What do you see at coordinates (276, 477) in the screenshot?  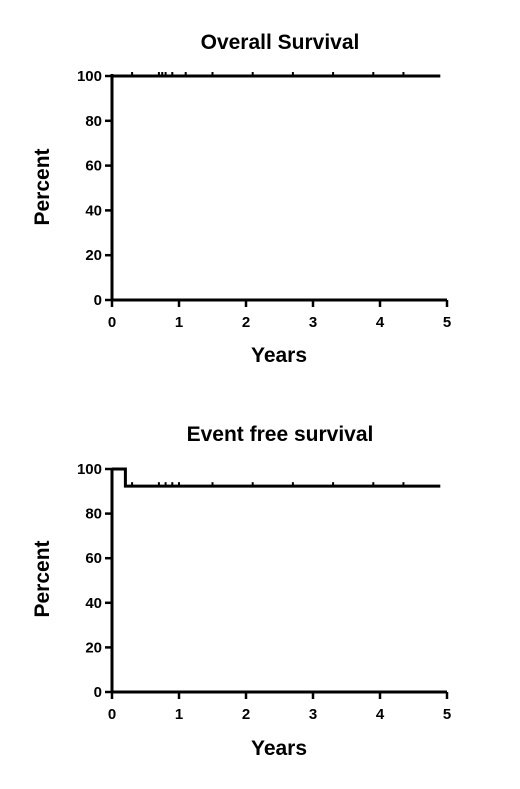 I see `survival-curve` at bounding box center [276, 477].